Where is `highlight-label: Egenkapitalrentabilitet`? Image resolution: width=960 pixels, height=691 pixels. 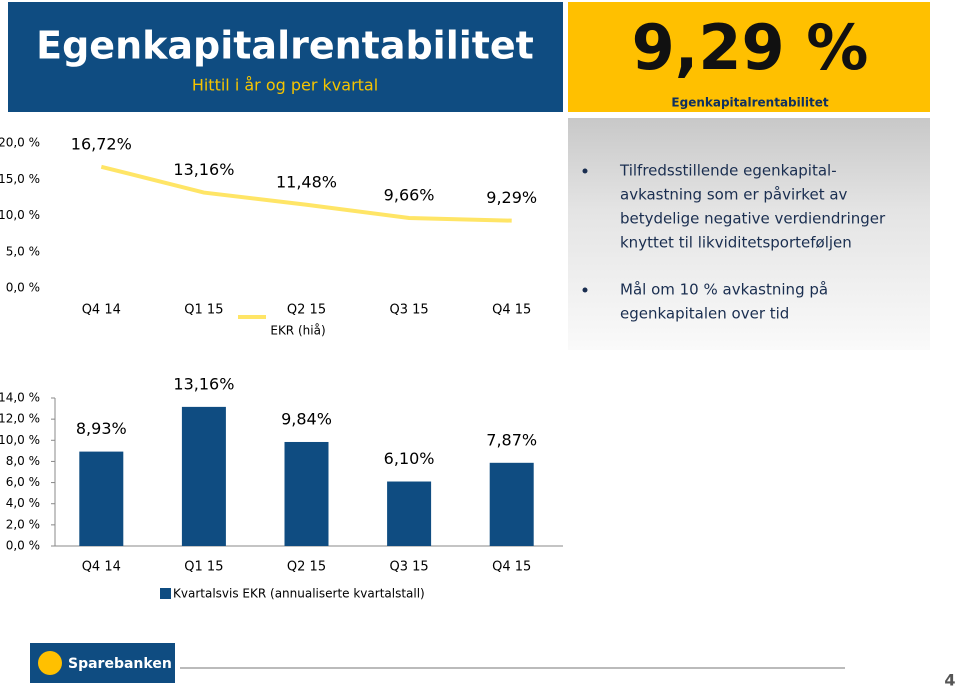
highlight-label: Egenkapitalrentabilitet is located at coordinates (749, 103).